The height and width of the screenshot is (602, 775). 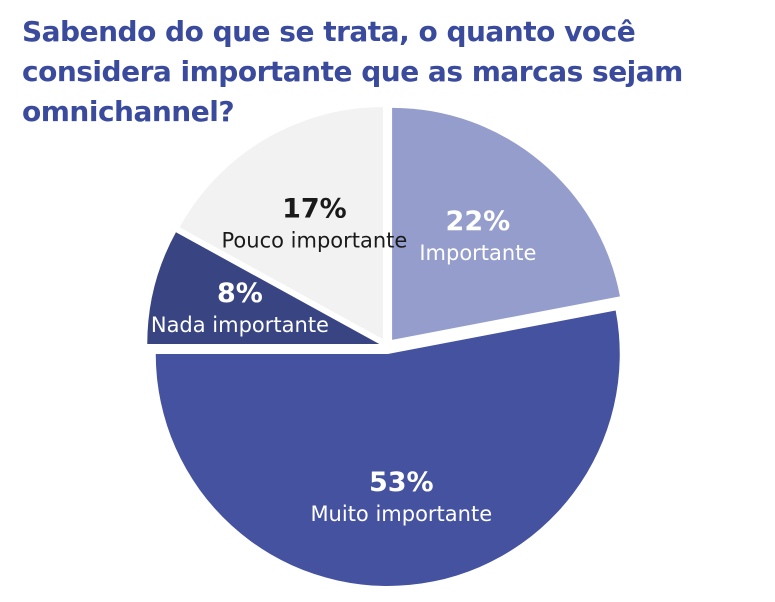 I want to click on slice-label-importante: Importante, so click(x=477, y=253).